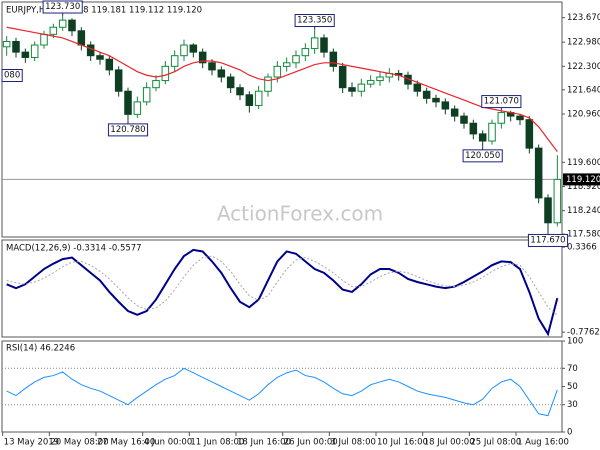  Describe the element at coordinates (264, 443) in the screenshot. I see `x-tick-label: 18 Jun 16:00` at that location.